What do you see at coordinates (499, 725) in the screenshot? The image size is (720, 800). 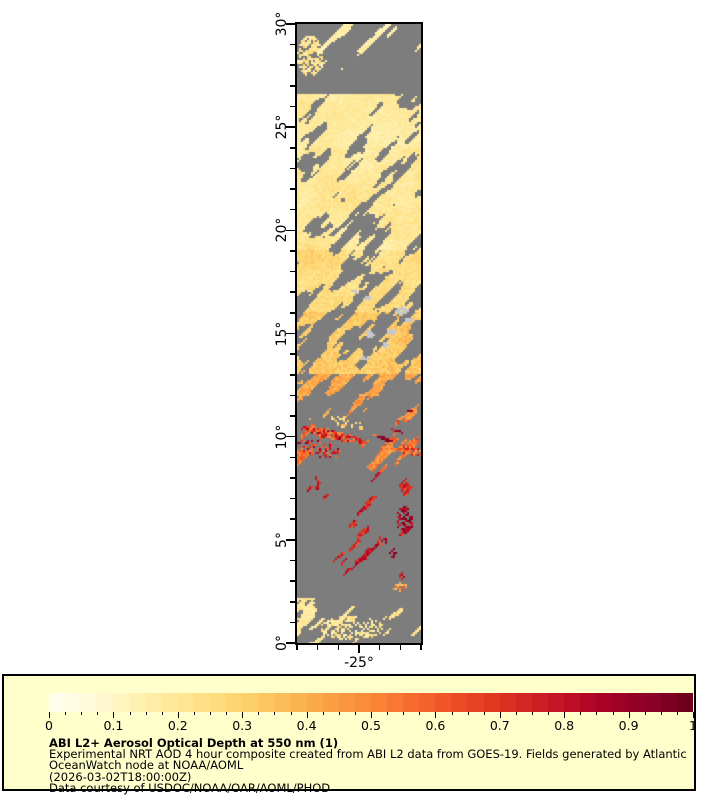 I see `colorbar-tick-label: 0.7` at bounding box center [499, 725].